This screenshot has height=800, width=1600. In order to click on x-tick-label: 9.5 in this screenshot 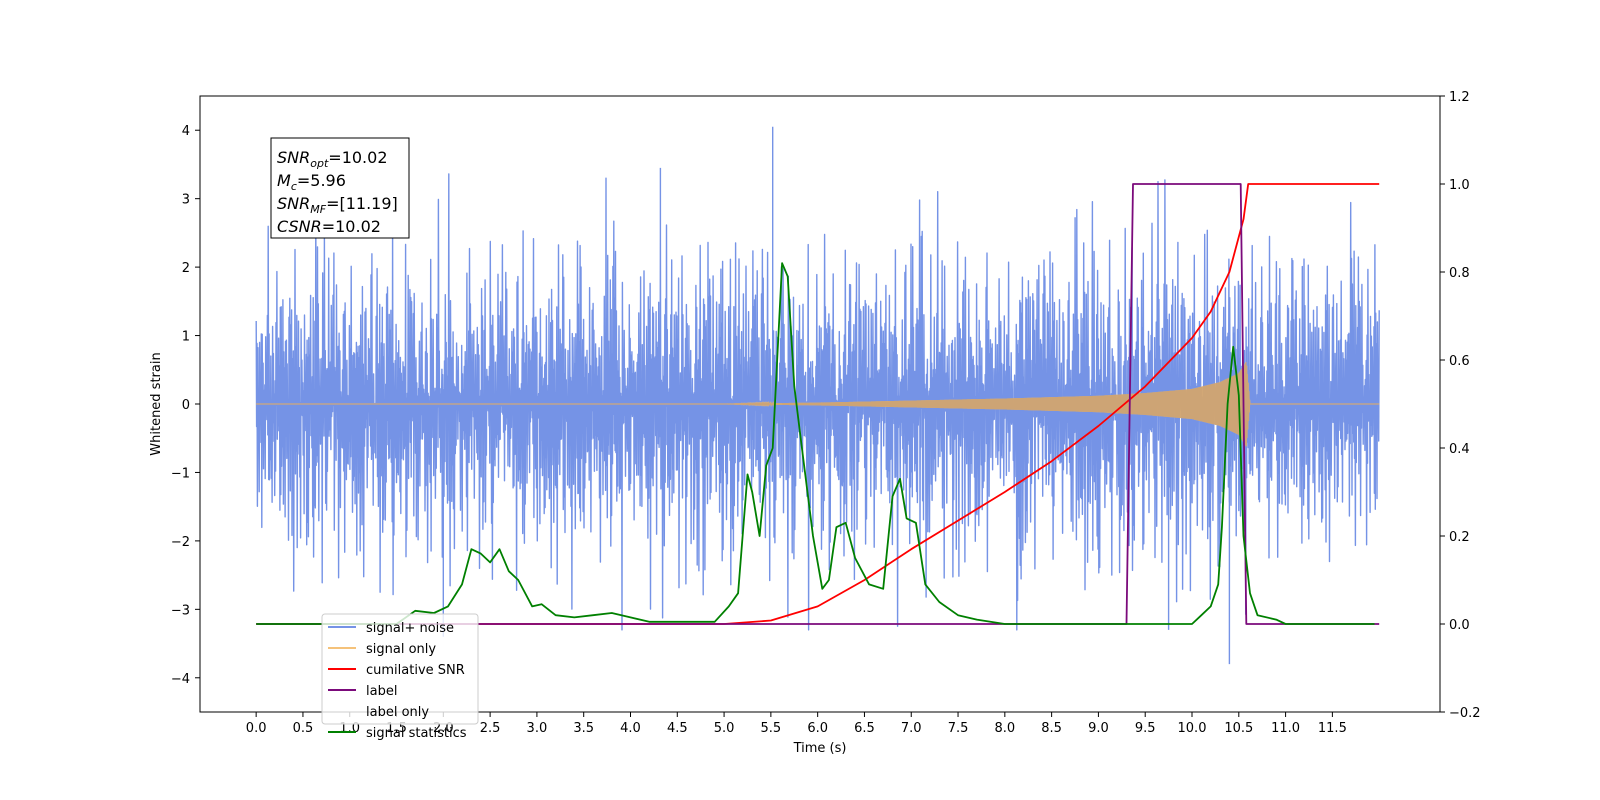, I will do `click(1145, 728)`.